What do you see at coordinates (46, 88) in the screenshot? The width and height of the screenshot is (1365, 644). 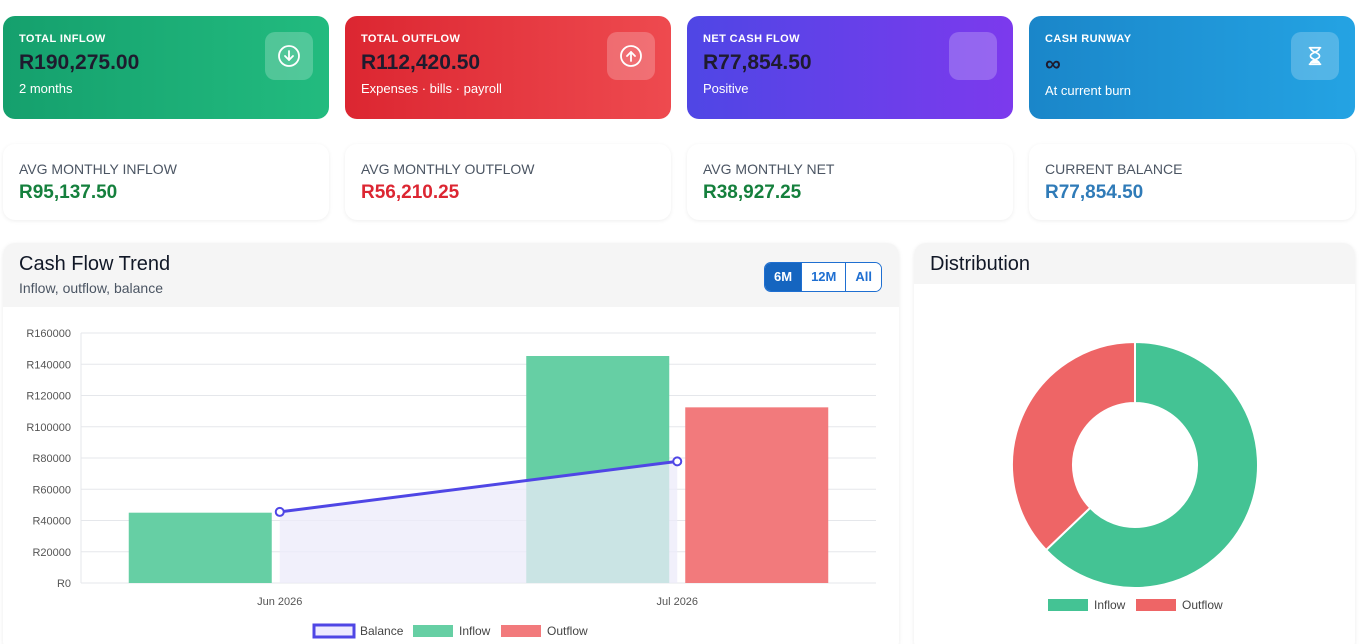 I see `kpi-sub: 2 months` at bounding box center [46, 88].